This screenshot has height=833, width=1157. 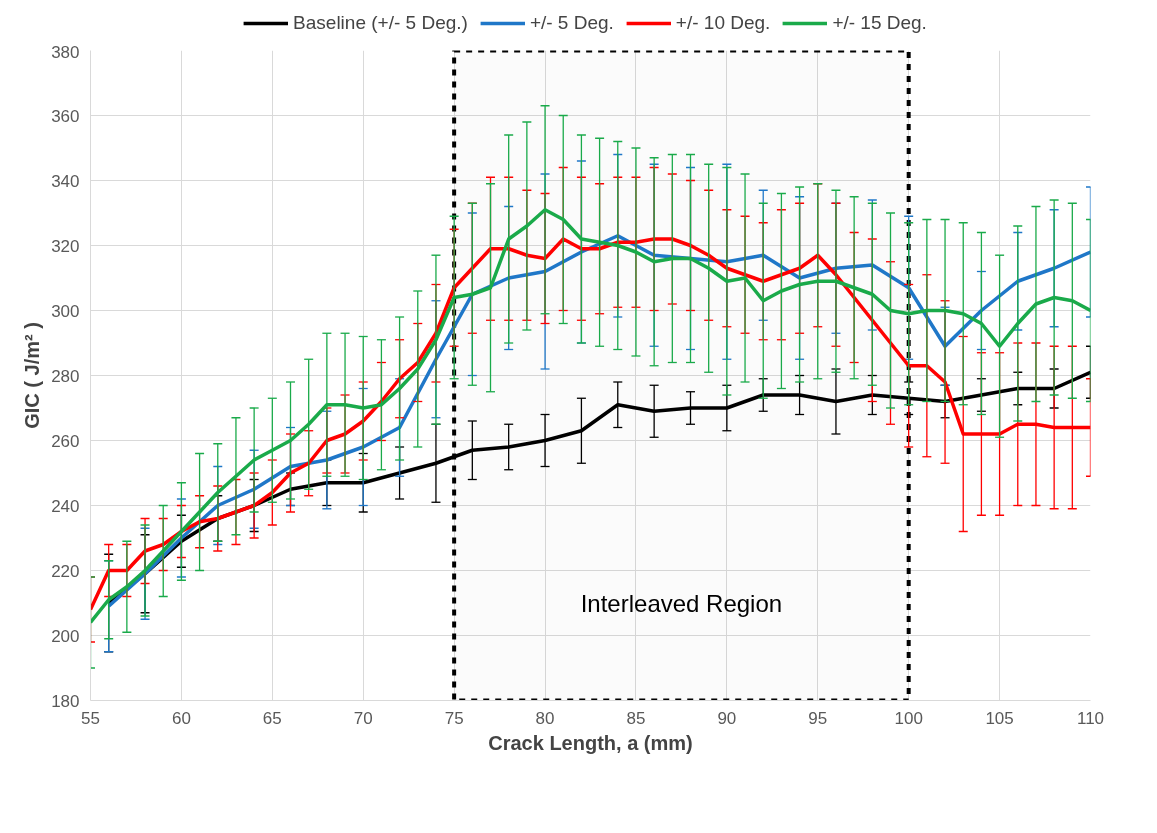 What do you see at coordinates (65, 506) in the screenshot?
I see `y-tick-label: 240` at bounding box center [65, 506].